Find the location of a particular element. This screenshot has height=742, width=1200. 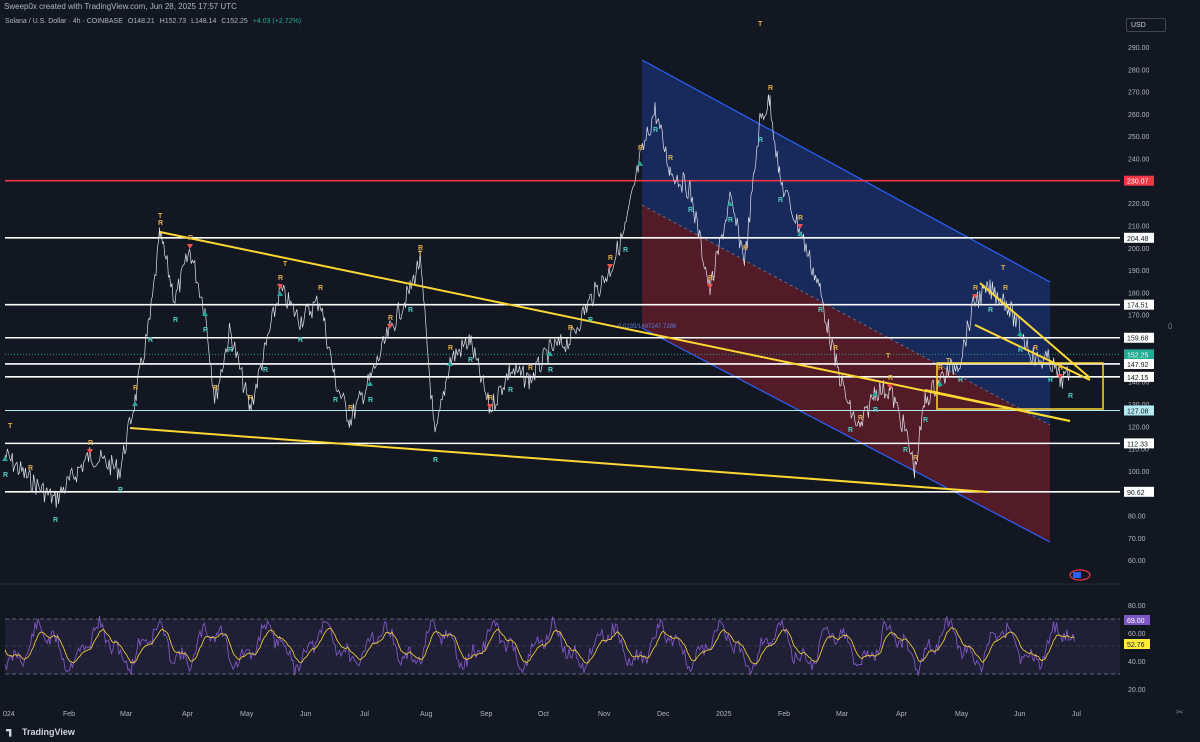

level-label: 127.08 is located at coordinates (1138, 411).